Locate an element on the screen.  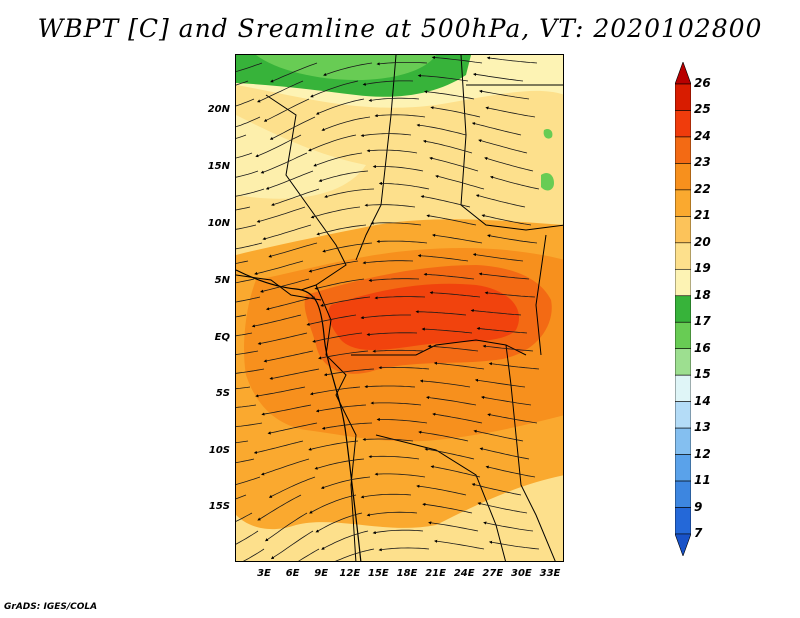
lon-label: 15E is located at coordinates (378, 573).